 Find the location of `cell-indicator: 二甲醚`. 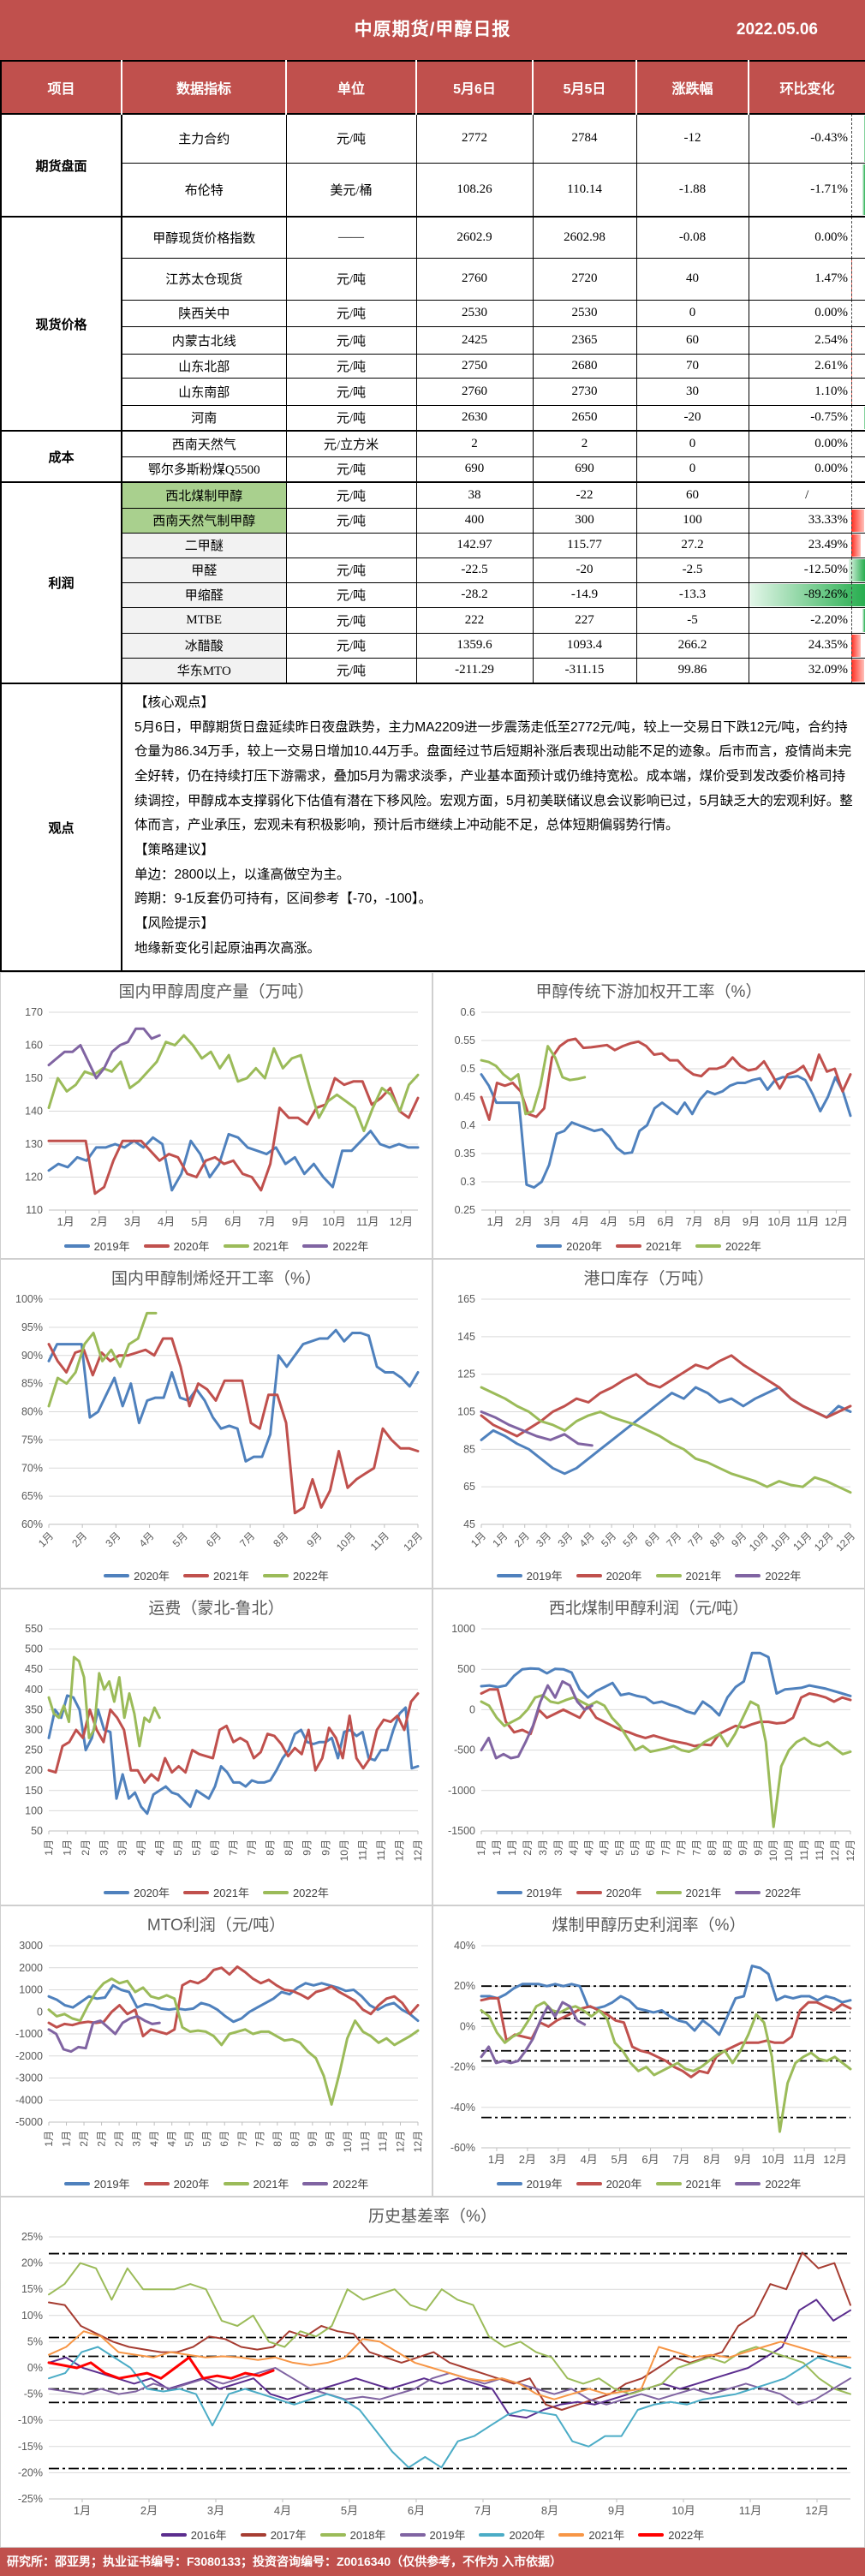

cell-indicator: 二甲醚 is located at coordinates (204, 545).